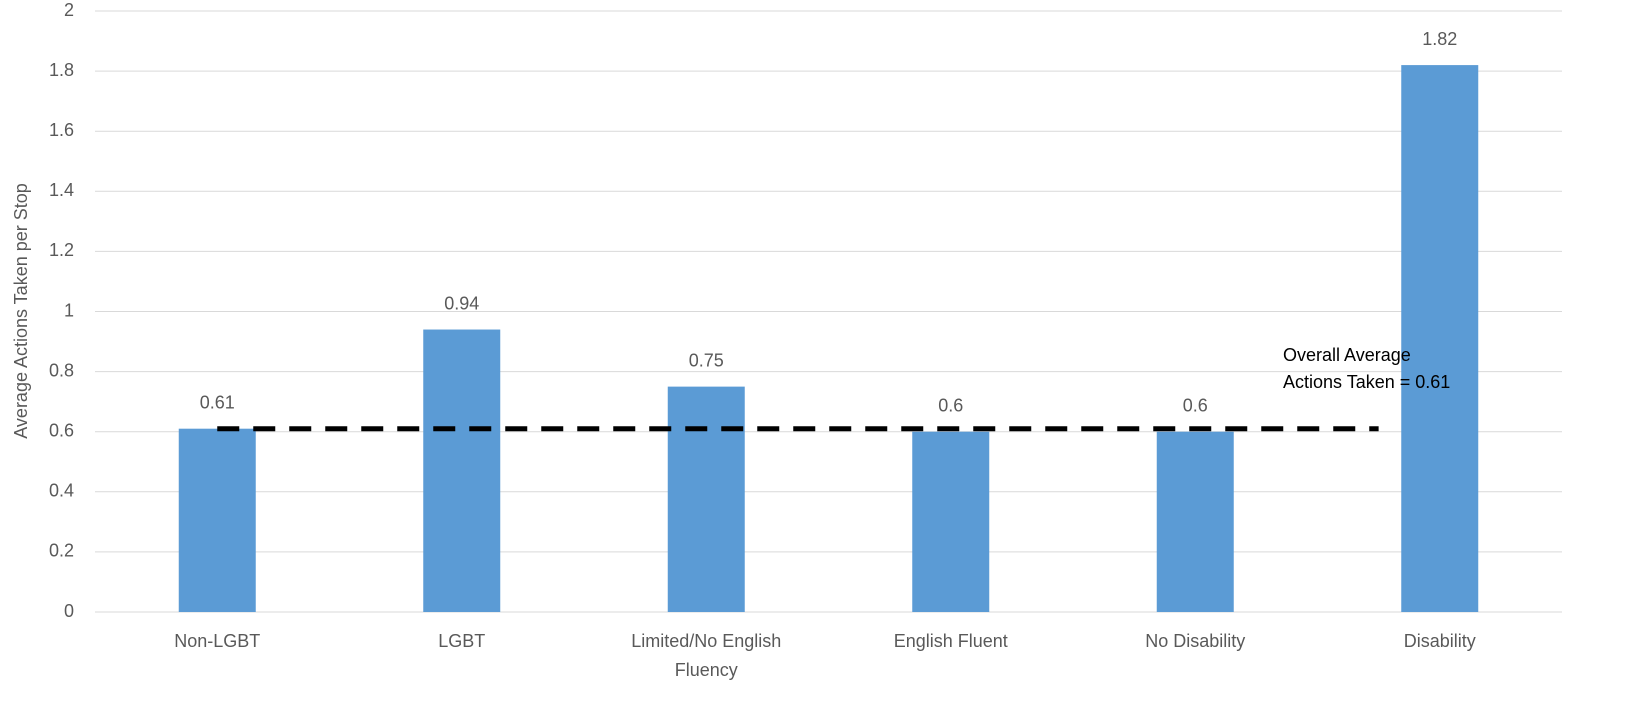  Describe the element at coordinates (61, 491) in the screenshot. I see `y-tick-label: 0.4` at that location.